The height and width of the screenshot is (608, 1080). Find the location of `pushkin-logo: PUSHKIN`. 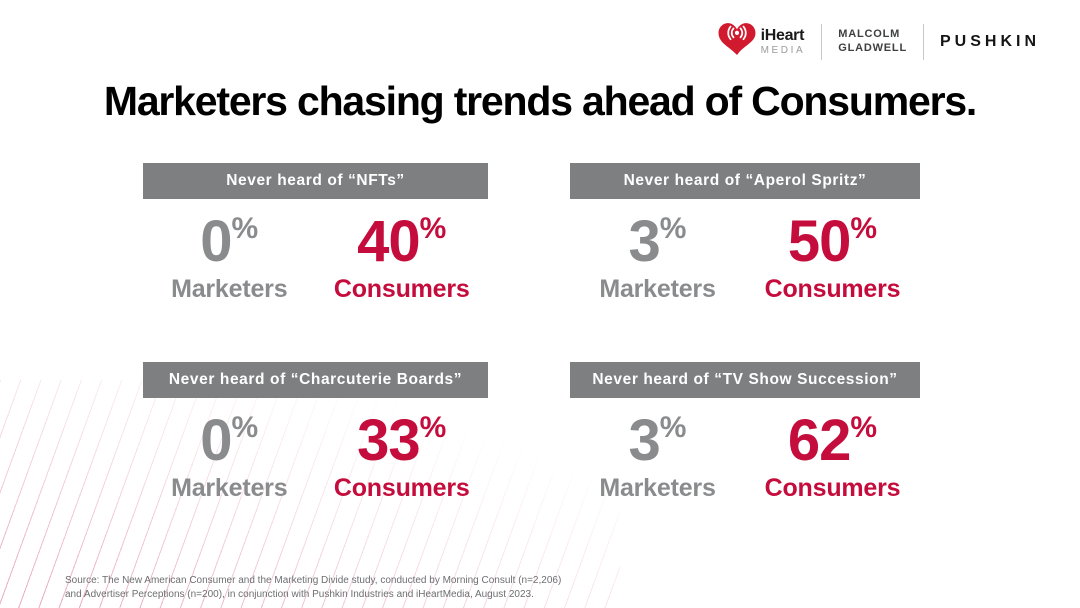

pushkin-logo: PUSHKIN is located at coordinates (989, 41).